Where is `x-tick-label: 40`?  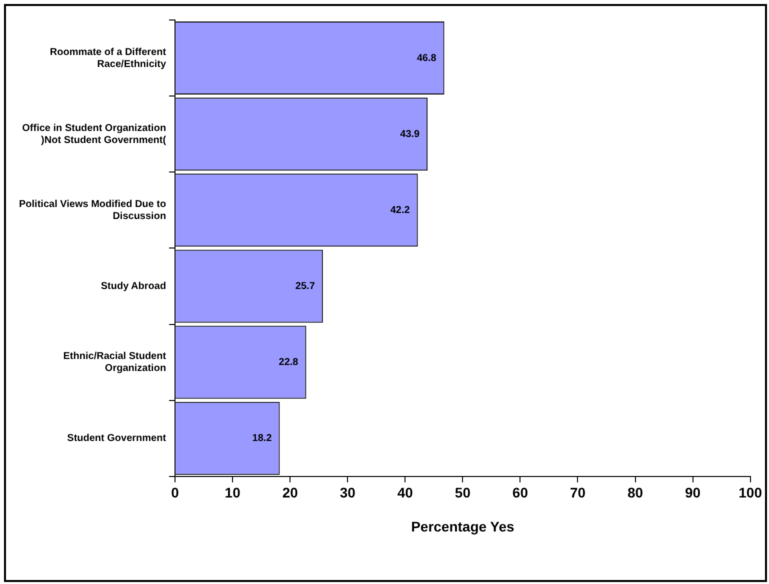
x-tick-label: 40 is located at coordinates (405, 492).